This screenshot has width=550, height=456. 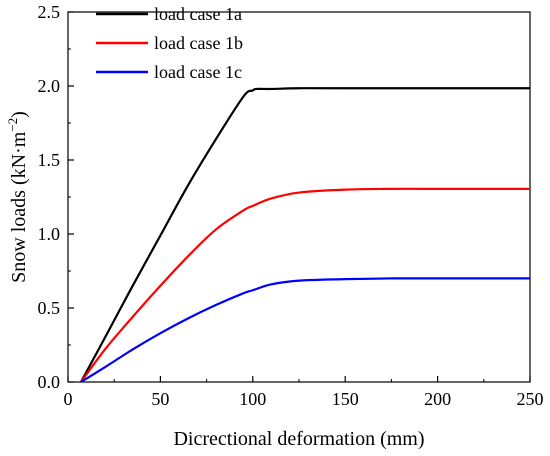 What do you see at coordinates (19, 114) in the screenshot?
I see `y-axis-title-close: )` at bounding box center [19, 114].